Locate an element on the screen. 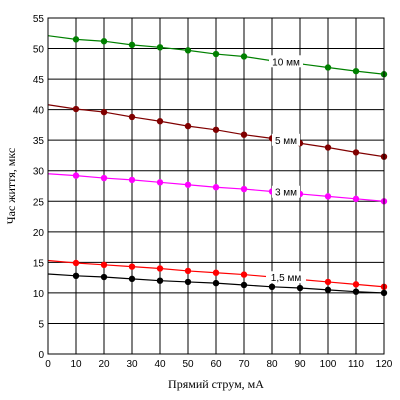 The image size is (400, 400). y-tick-label: 15 is located at coordinates (39, 263).